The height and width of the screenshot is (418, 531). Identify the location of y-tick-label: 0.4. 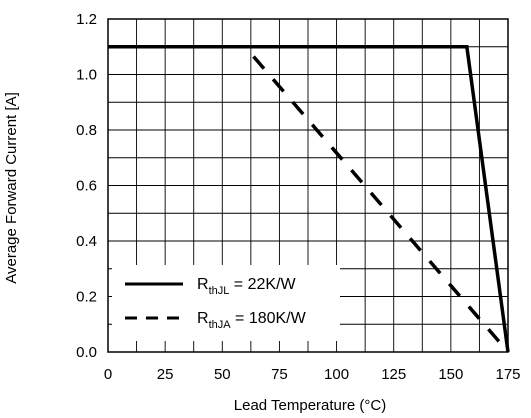
(86, 241).